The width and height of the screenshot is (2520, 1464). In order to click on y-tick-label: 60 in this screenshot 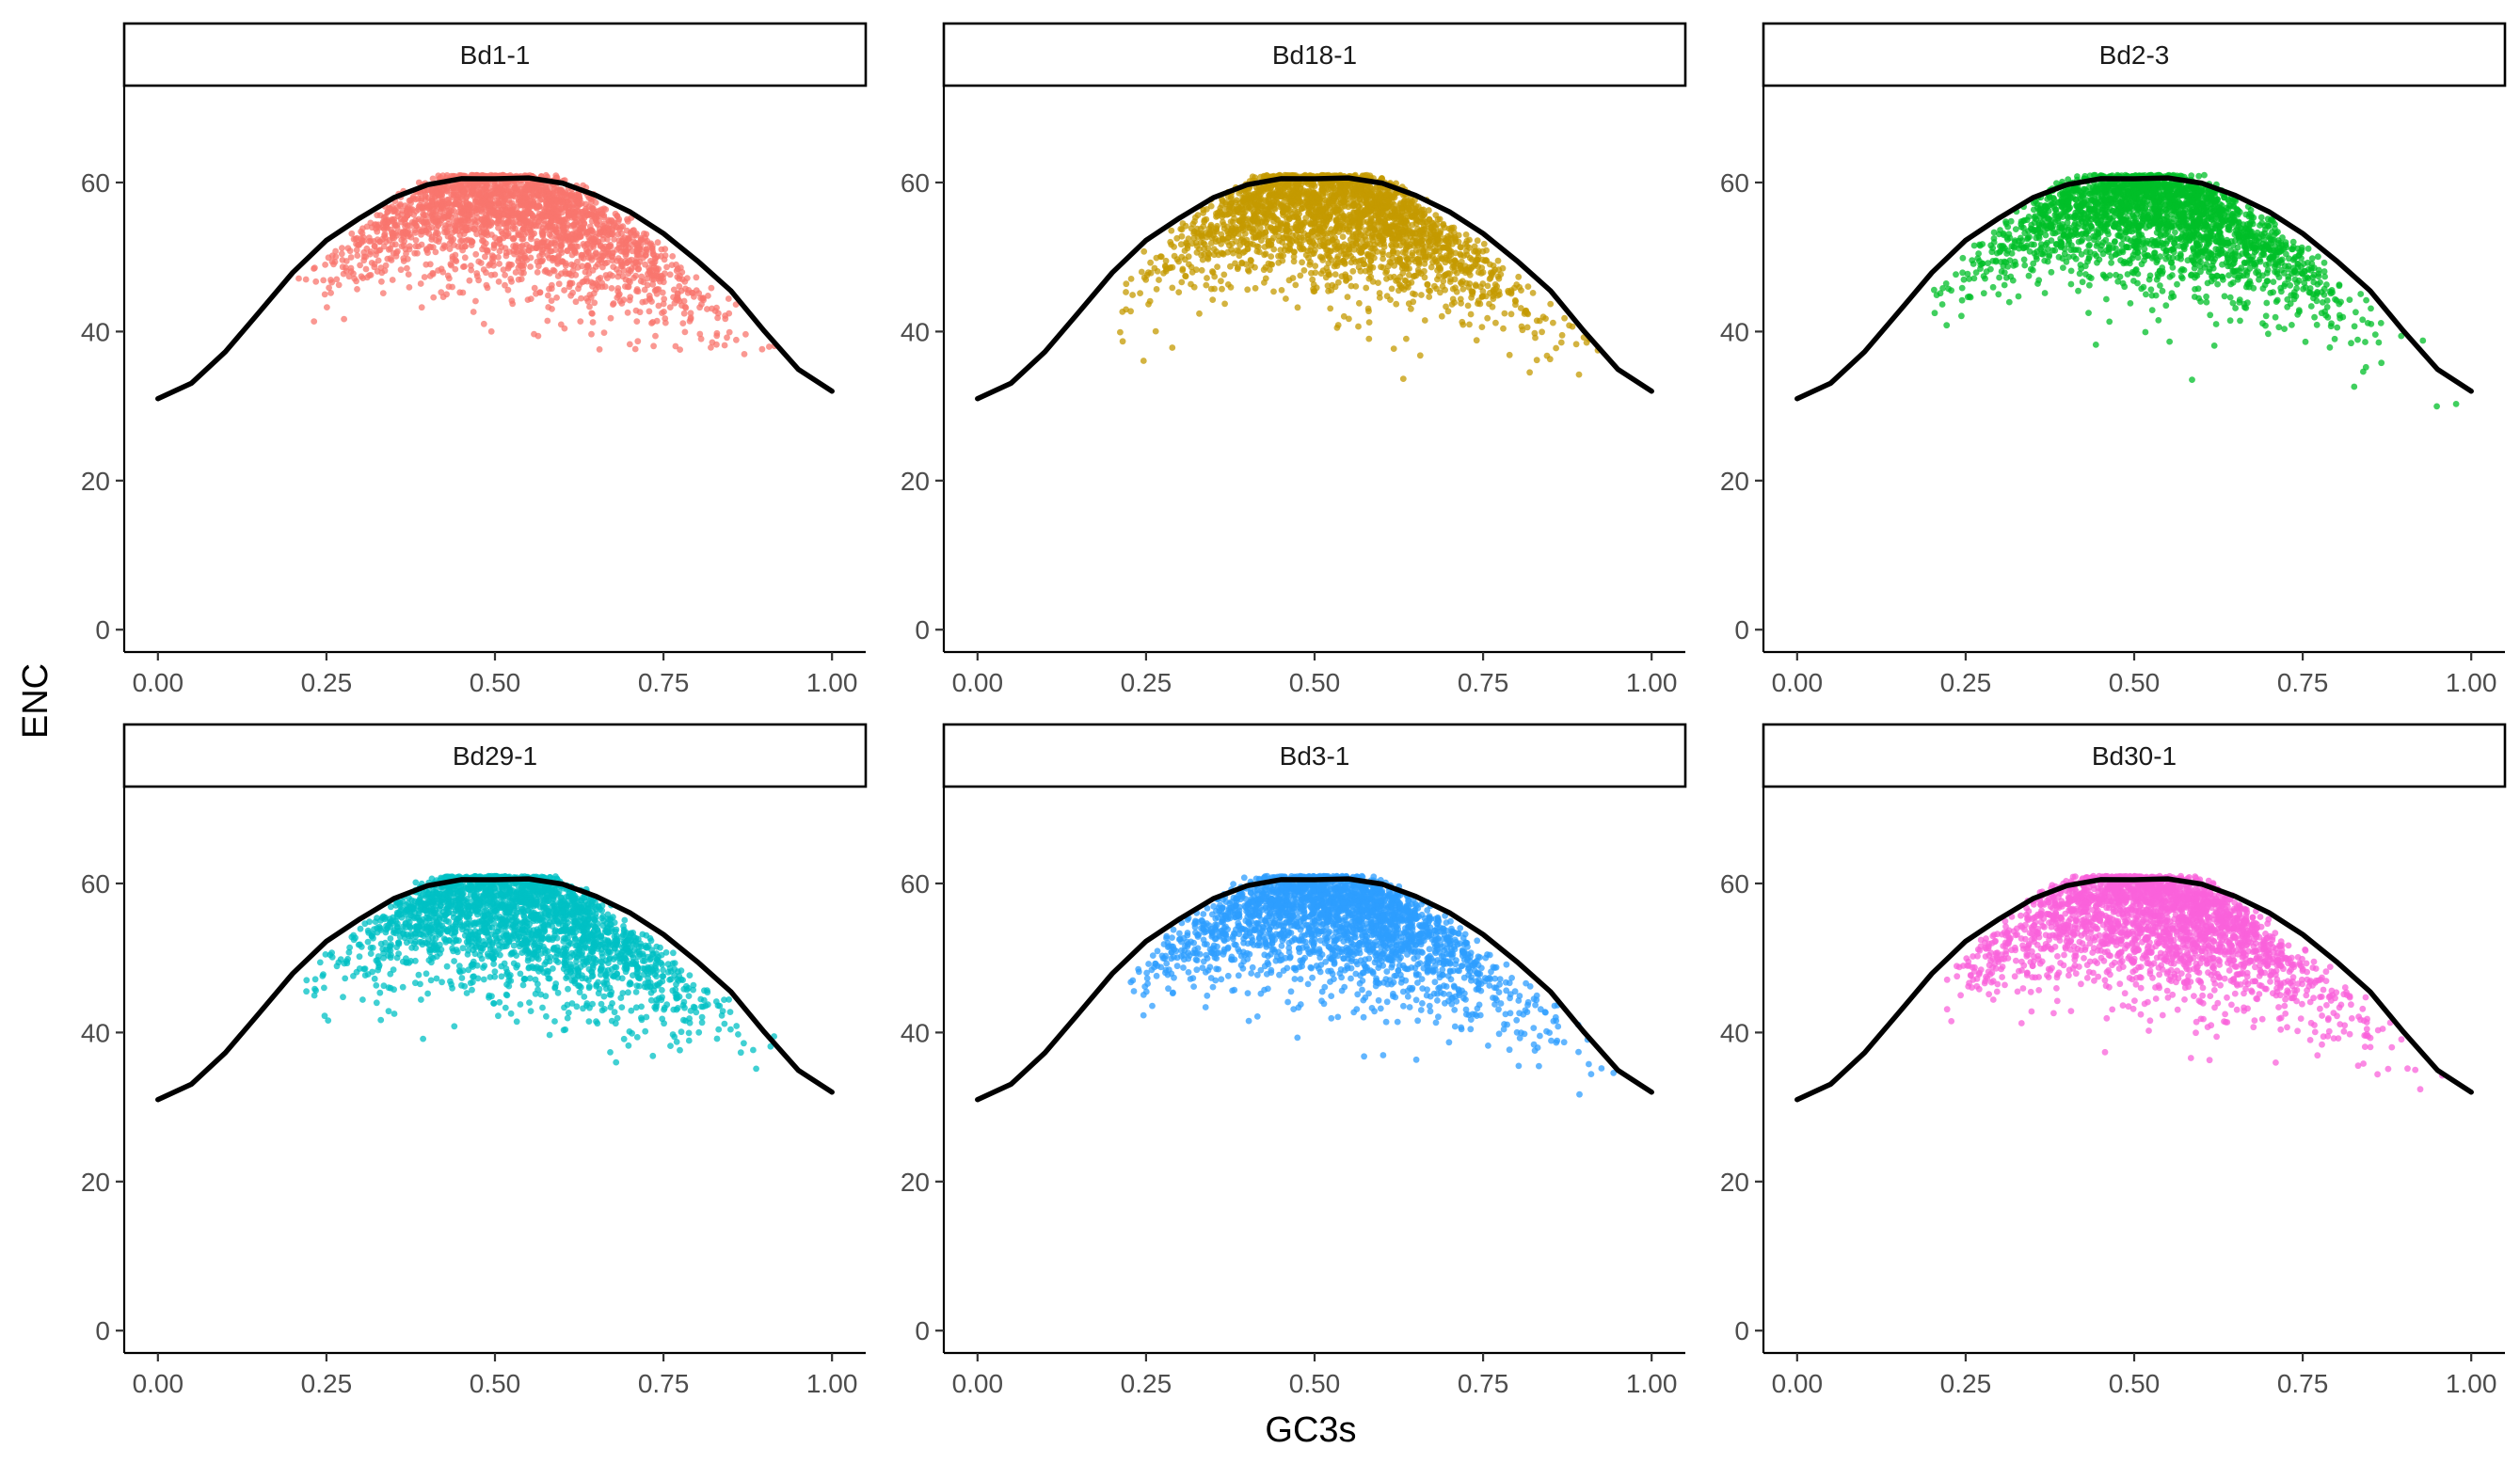, I will do `click(915, 183)`.